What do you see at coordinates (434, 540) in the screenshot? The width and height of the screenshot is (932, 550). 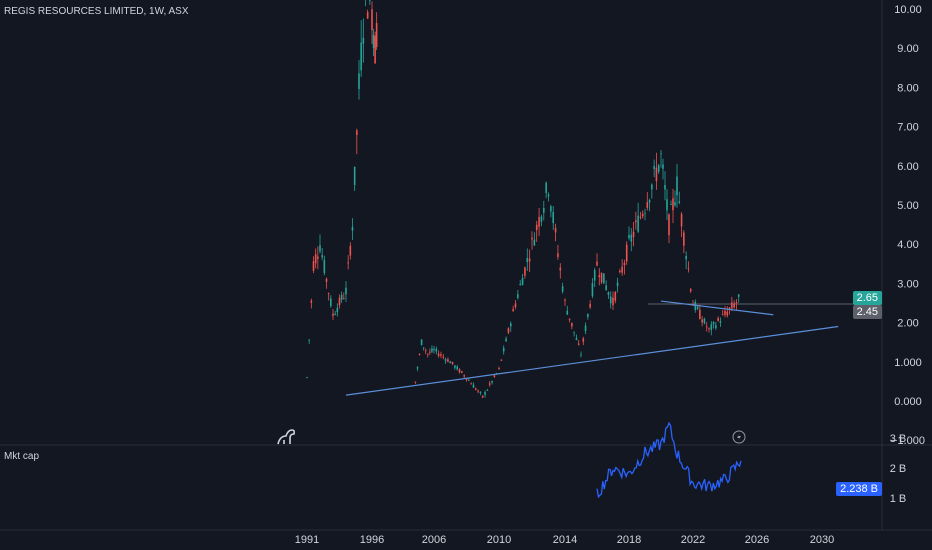 I see `time-tick-label: 2006` at bounding box center [434, 540].